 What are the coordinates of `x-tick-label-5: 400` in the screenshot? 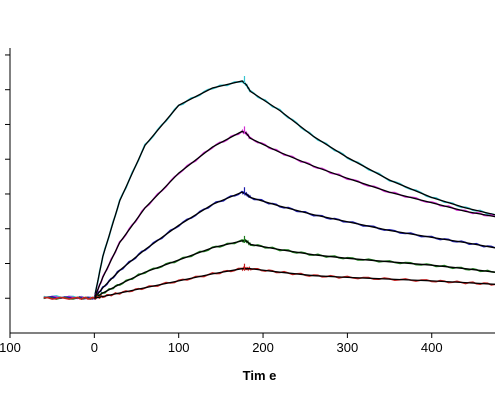 It's located at (432, 347).